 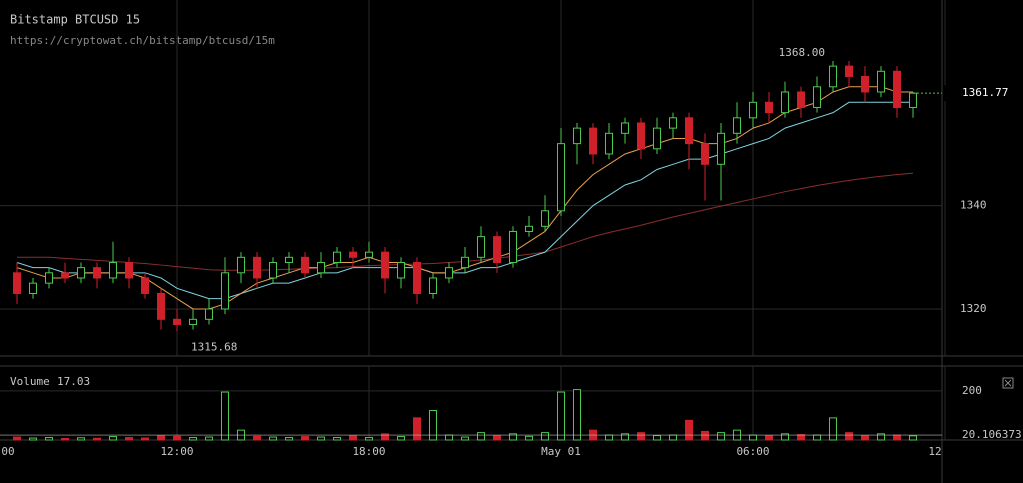 I want to click on close-button, so click(x=1008, y=383).